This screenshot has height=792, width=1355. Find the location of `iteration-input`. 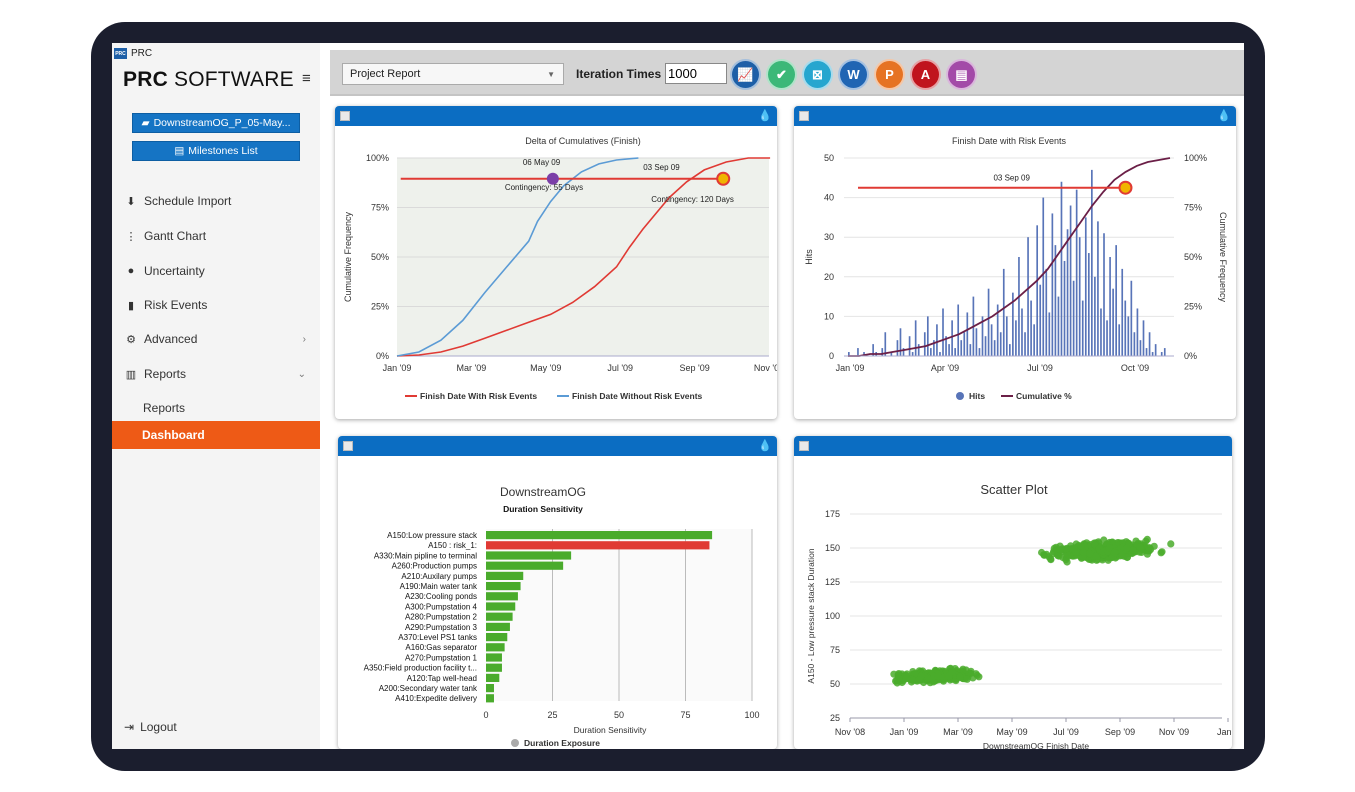

iteration-input is located at coordinates (696, 73).